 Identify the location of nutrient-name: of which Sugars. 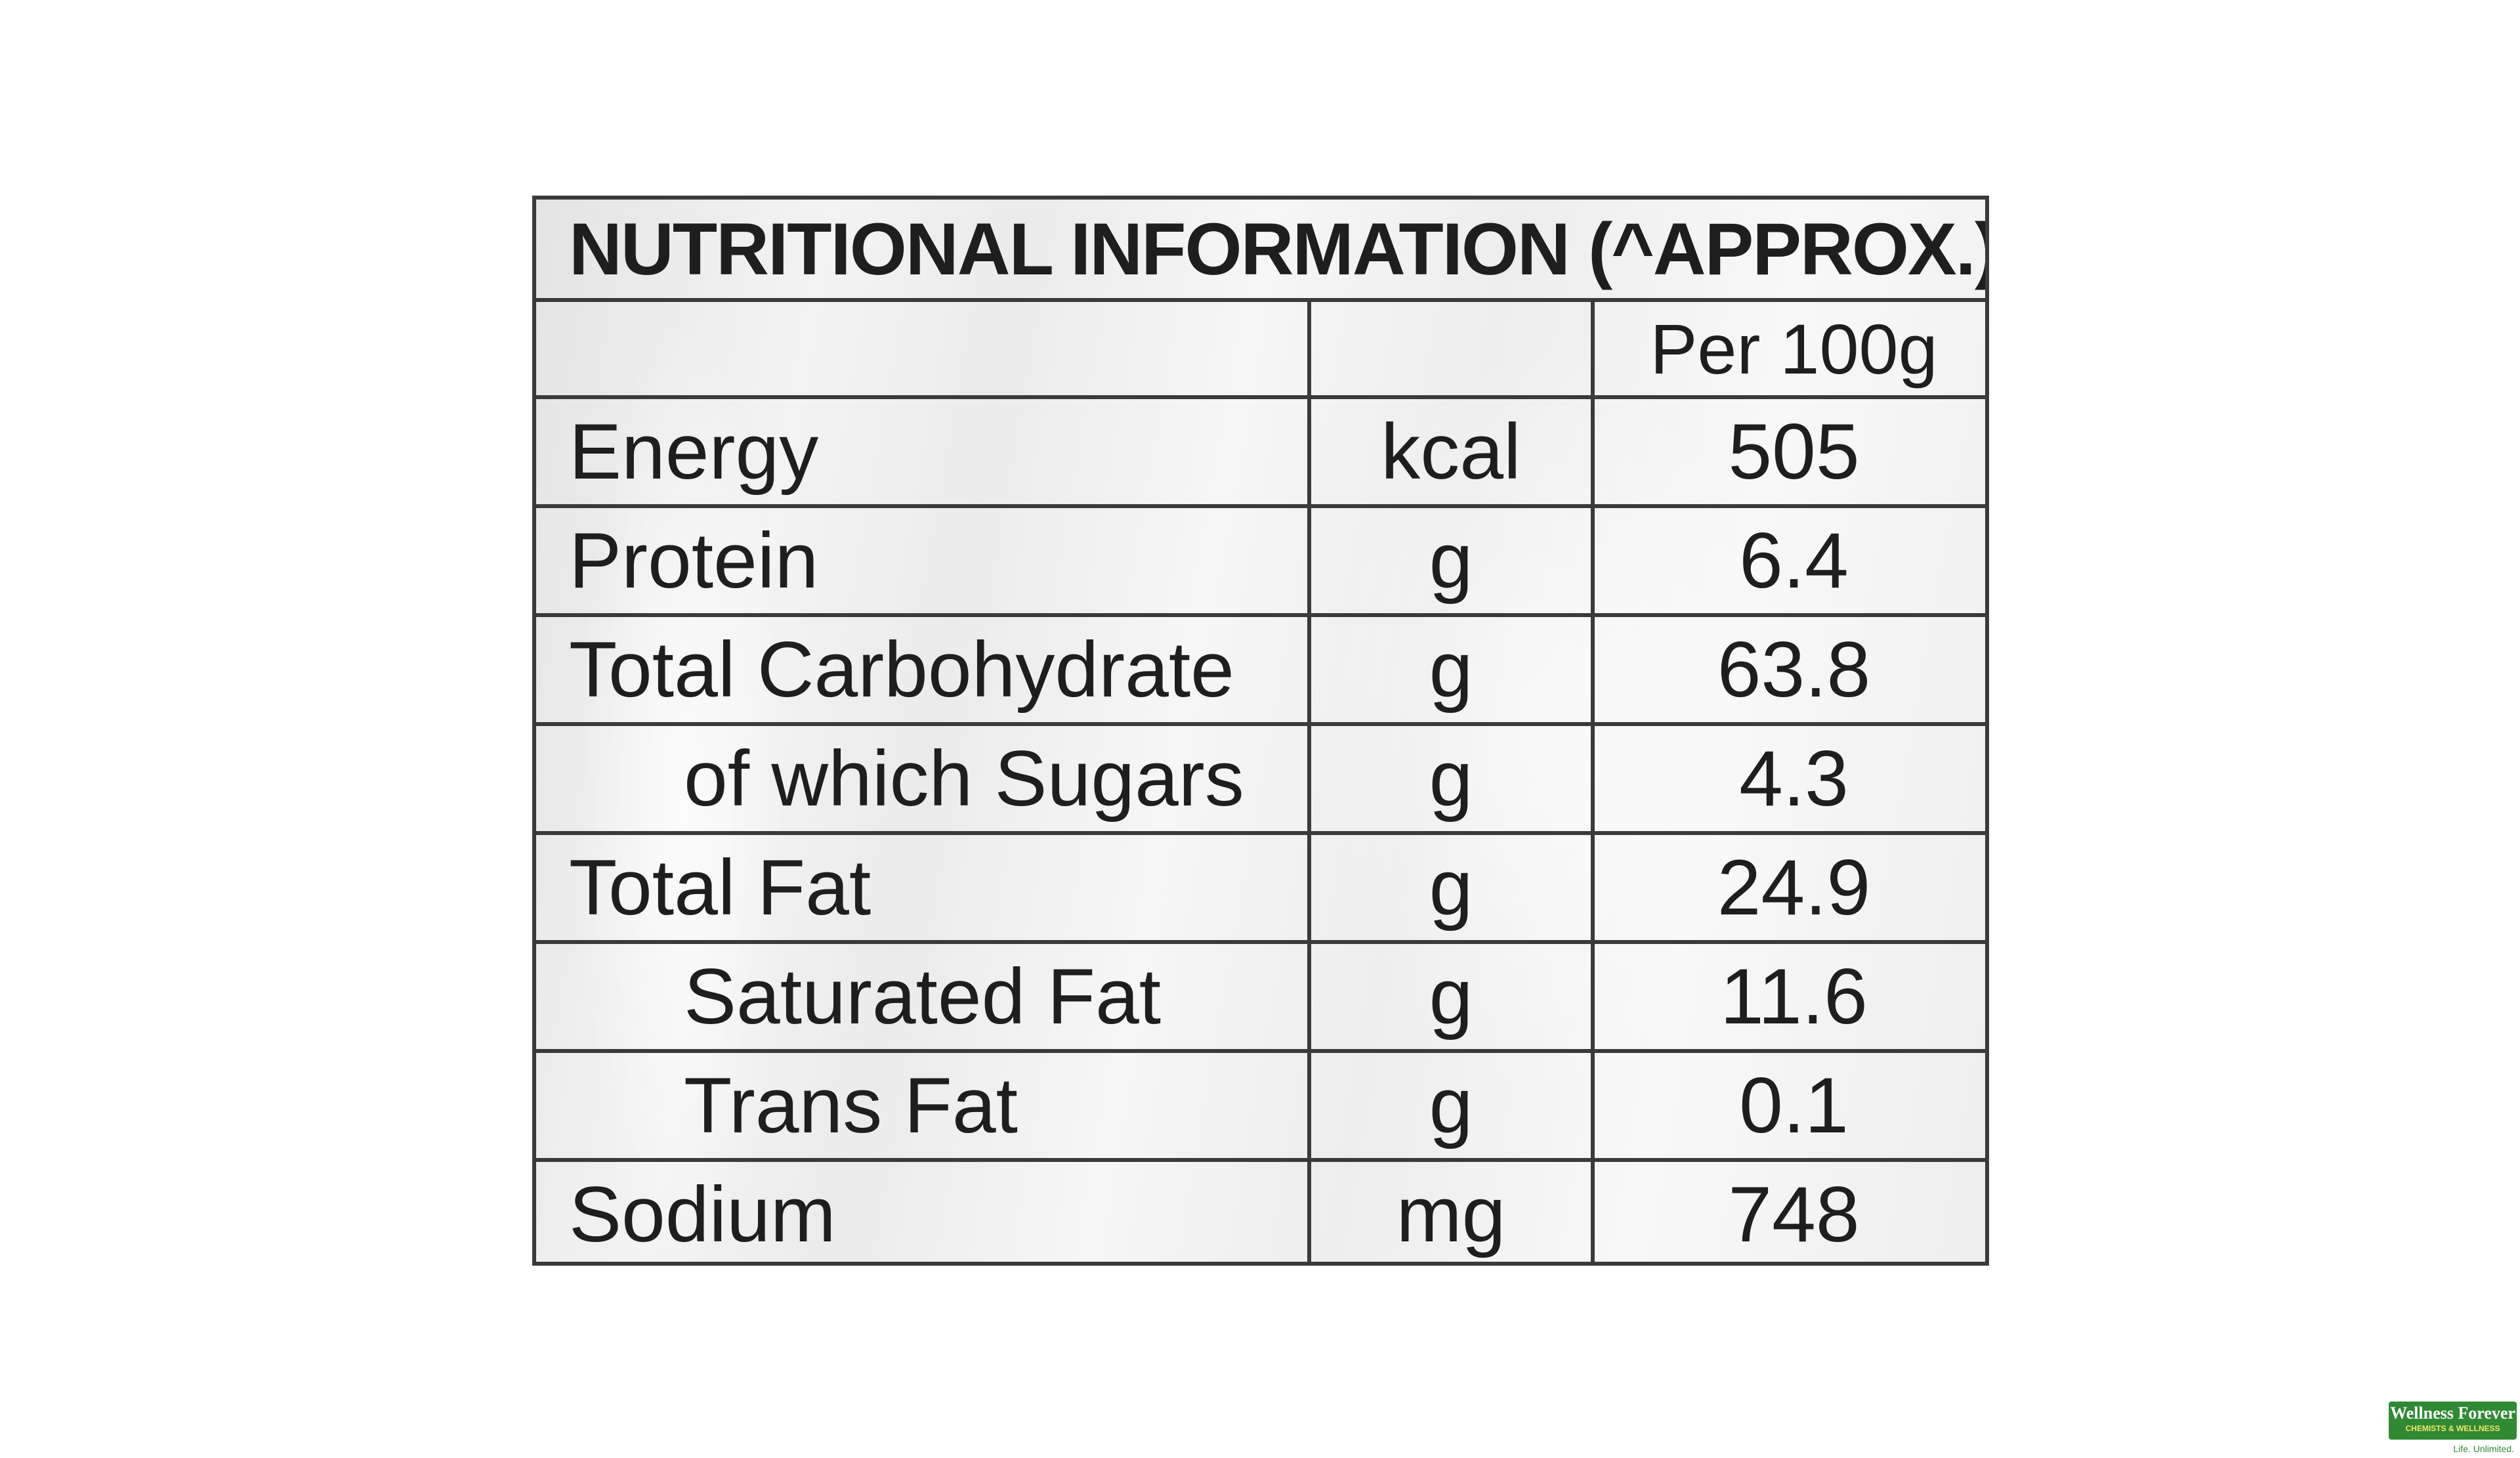
(923, 778).